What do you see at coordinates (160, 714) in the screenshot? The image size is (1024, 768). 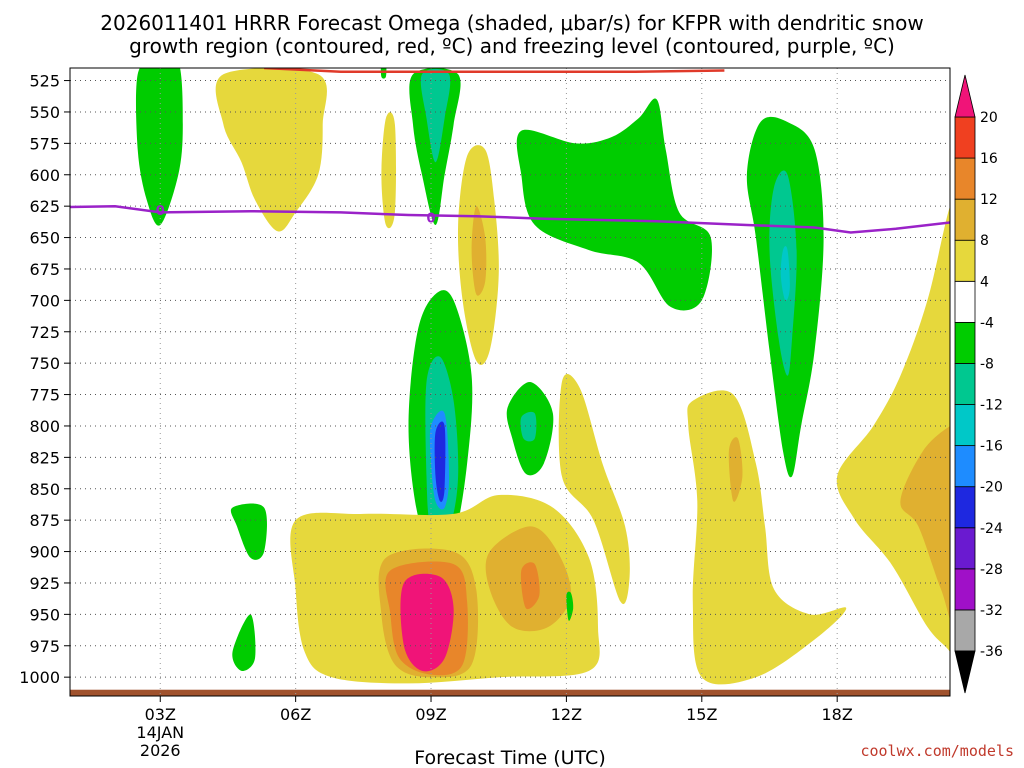 I see `x-tick-label-03Z: 03Z` at bounding box center [160, 714].